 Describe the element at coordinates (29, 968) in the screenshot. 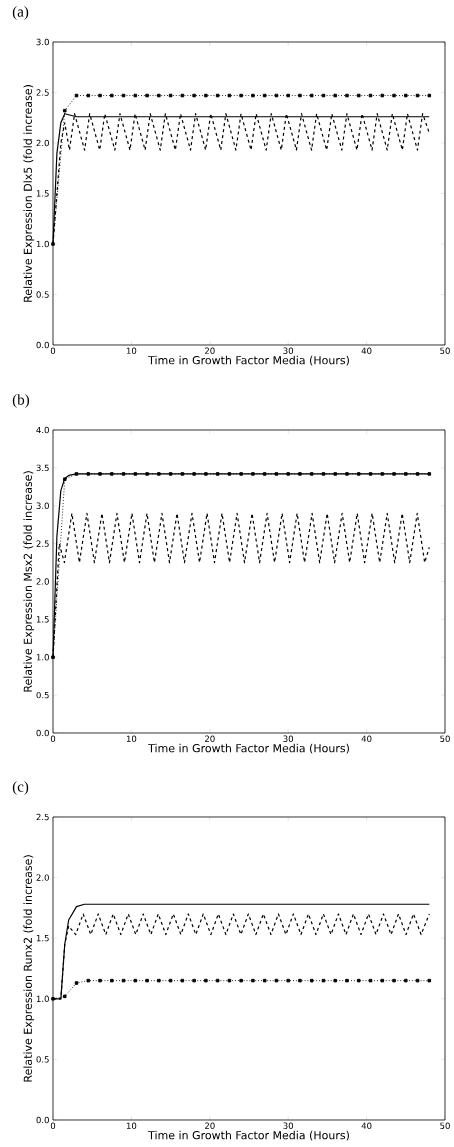

I see `y-axis-title: Relative Expression Runx2 (fold increase)` at that location.